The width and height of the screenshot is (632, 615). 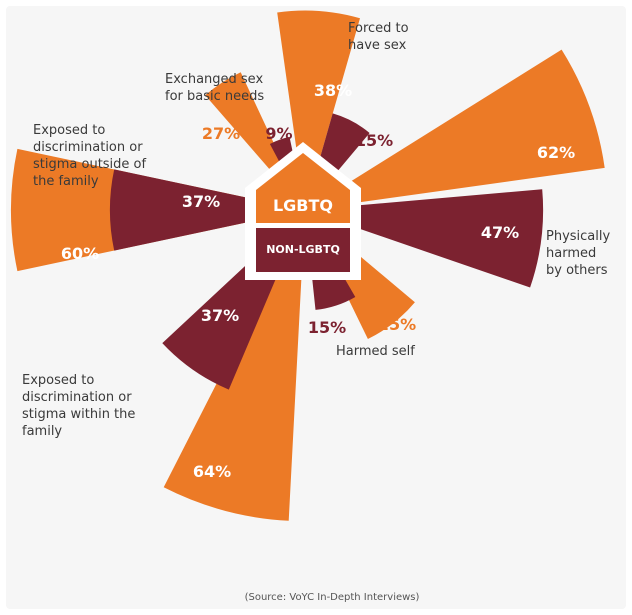 I want to click on source-note: (Source: VoYC In-Depth Interviews), so click(x=332, y=597).